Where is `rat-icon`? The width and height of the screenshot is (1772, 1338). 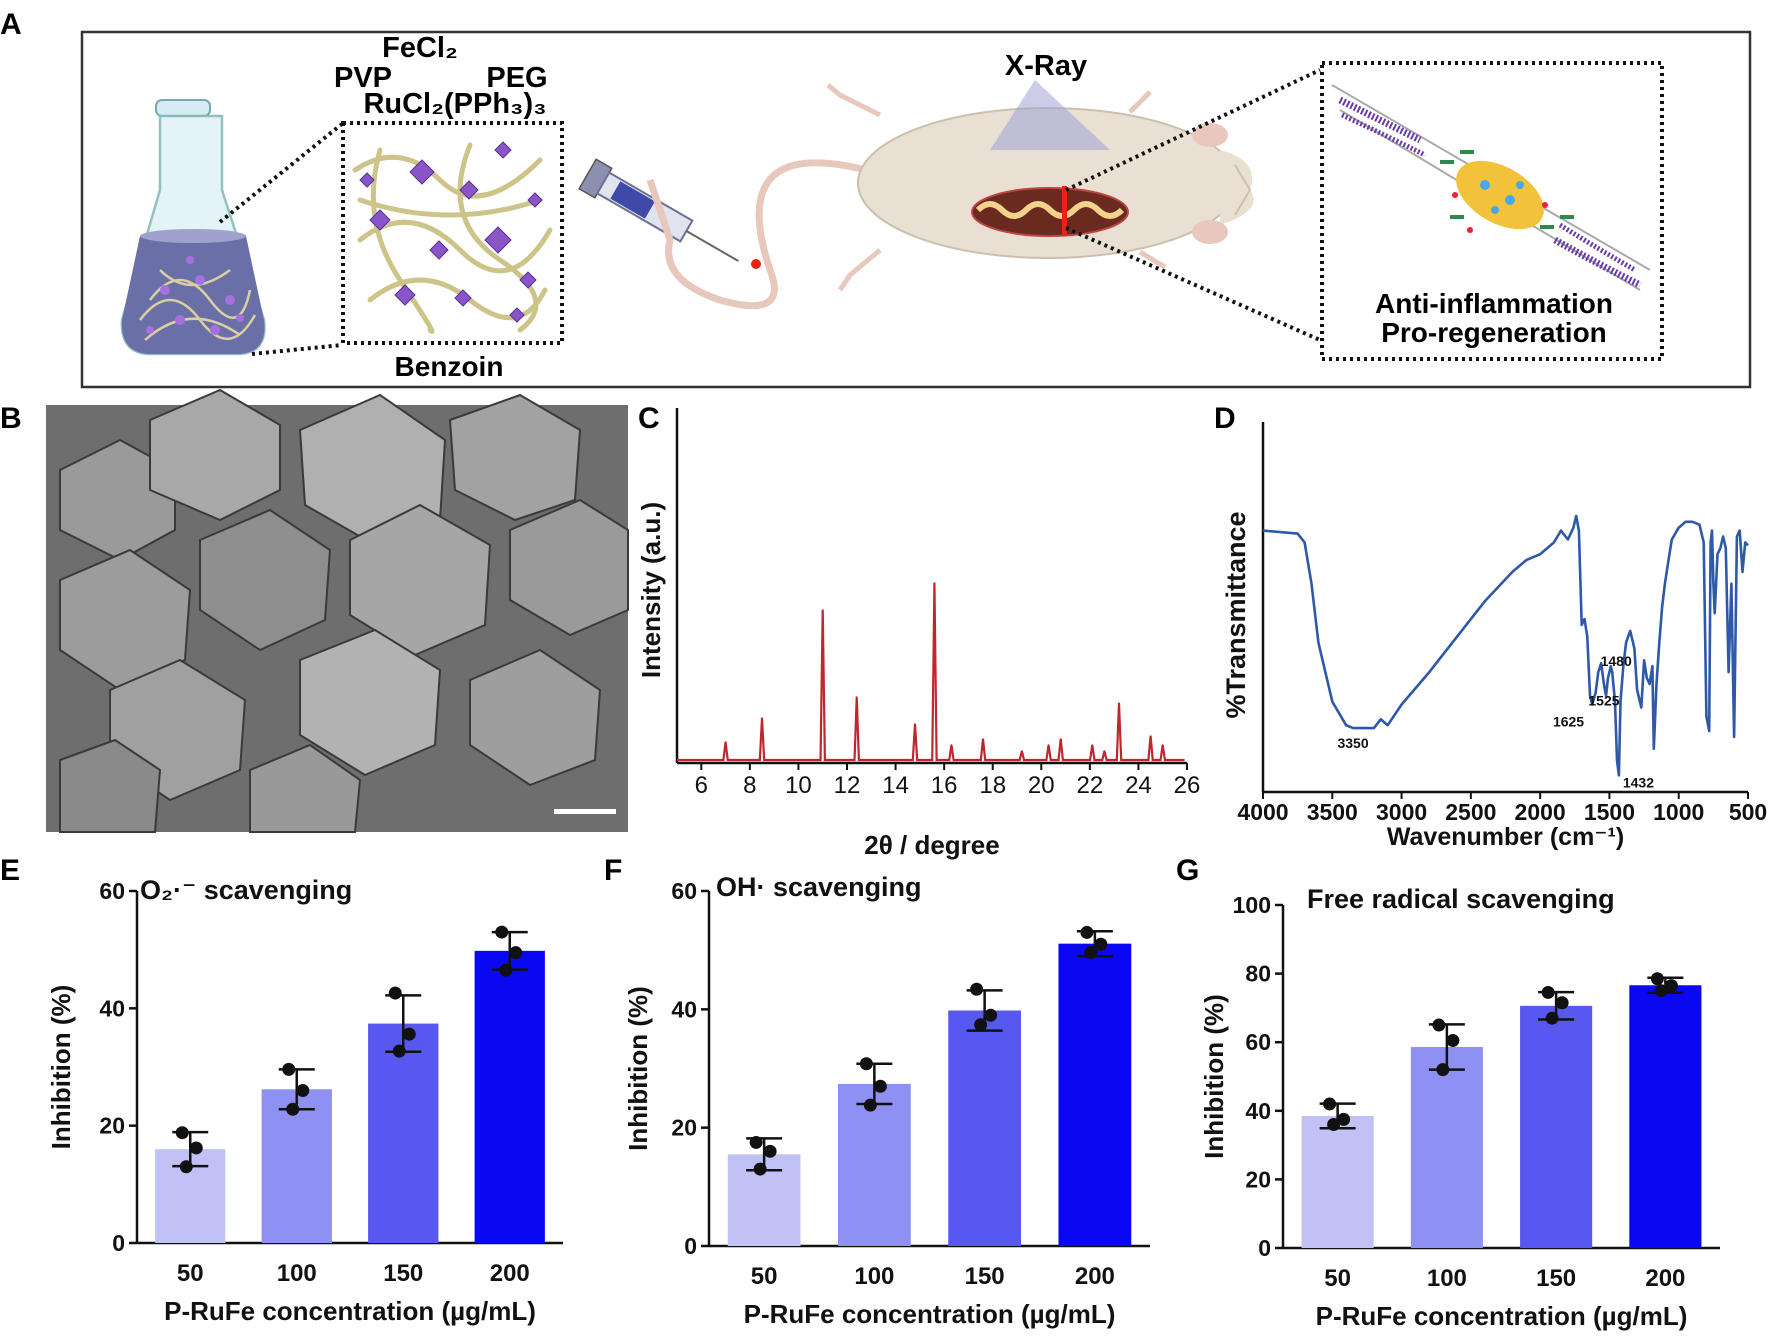
rat-icon is located at coordinates (950, 195).